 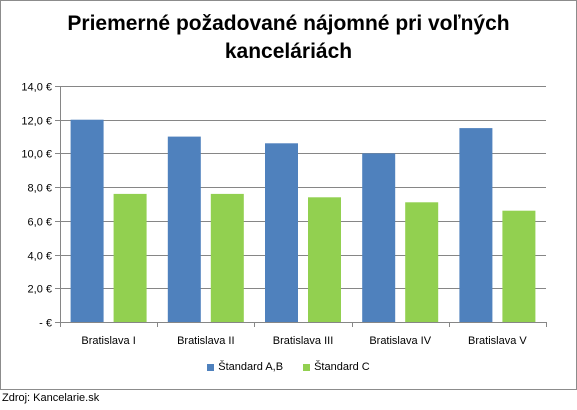 I want to click on y-tick-label: 6,0 €, so click(x=40, y=223).